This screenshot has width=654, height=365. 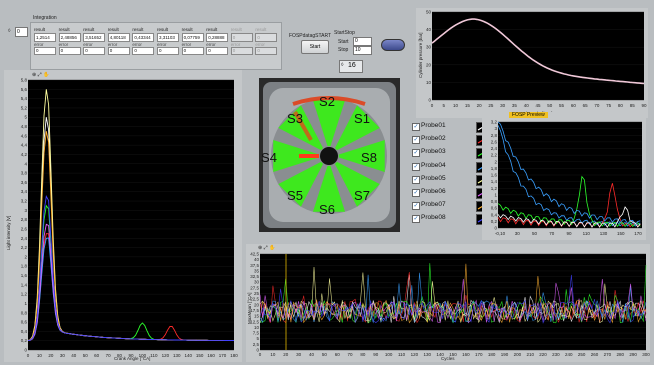 I want to click on x-tick-label: 110, so click(x=154, y=355).